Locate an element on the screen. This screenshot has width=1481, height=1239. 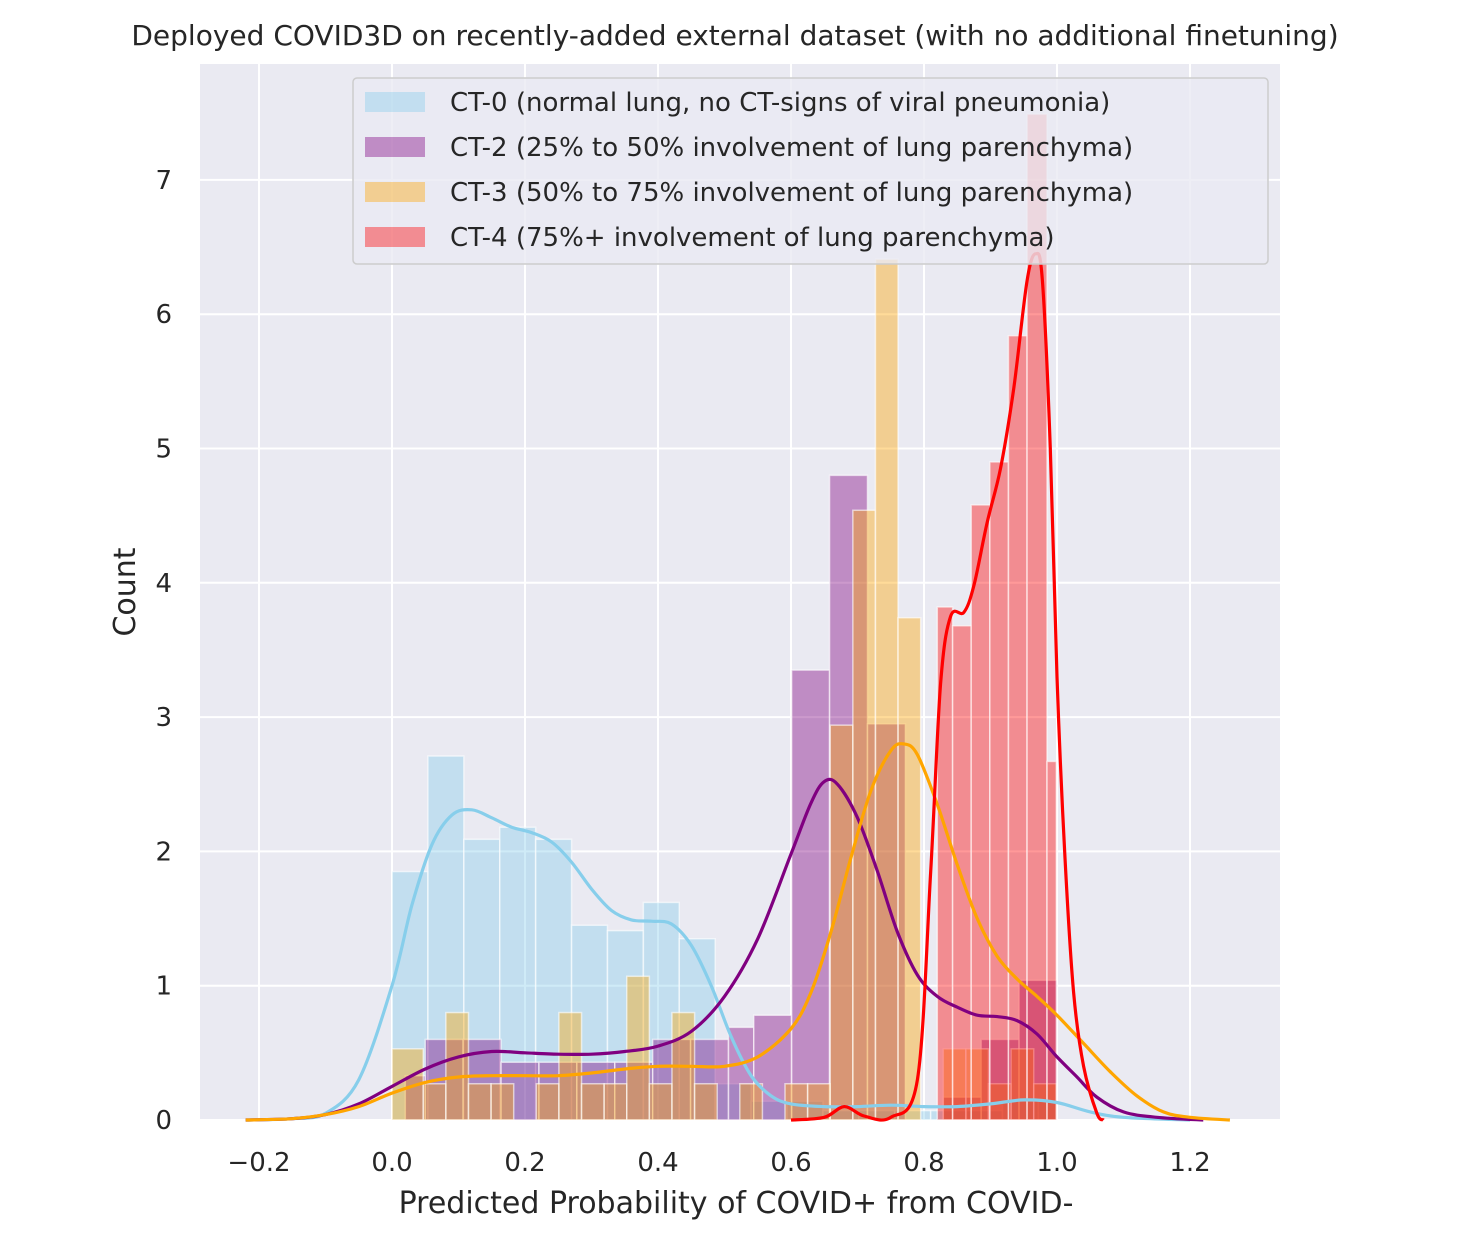
y-tick-label: 5 is located at coordinates (163, 450).